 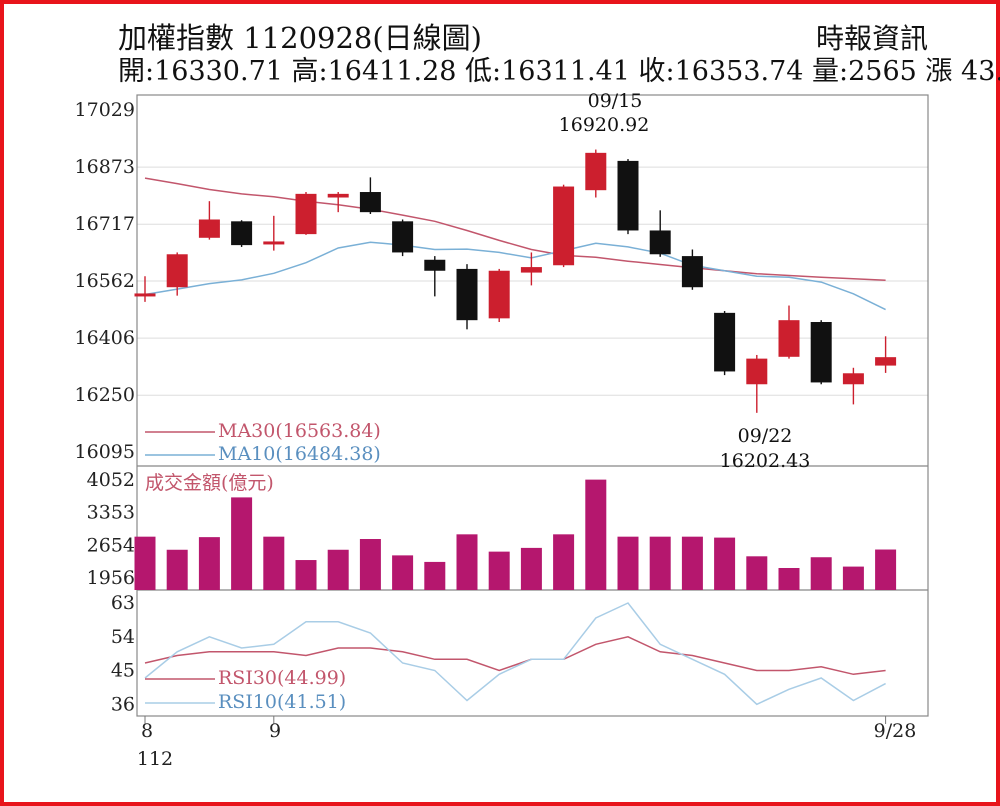 I want to click on rsi30-line, so click(x=515, y=656).